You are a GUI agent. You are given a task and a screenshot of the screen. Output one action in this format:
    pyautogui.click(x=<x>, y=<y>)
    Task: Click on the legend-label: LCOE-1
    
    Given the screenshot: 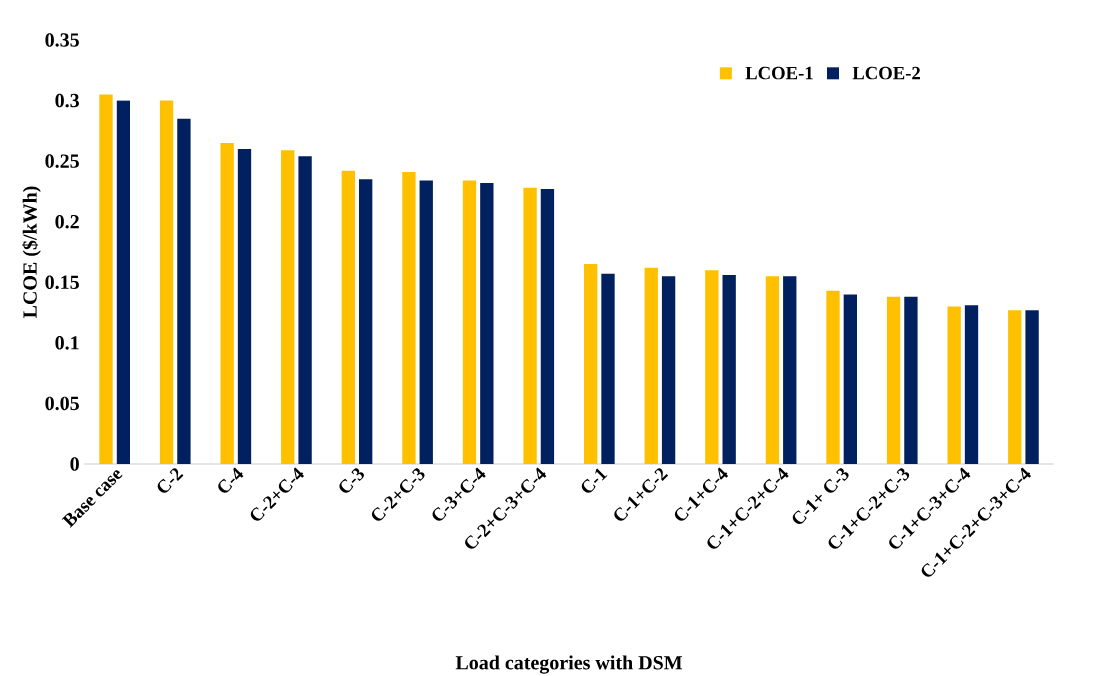 What is the action you would take?
    pyautogui.click(x=779, y=73)
    